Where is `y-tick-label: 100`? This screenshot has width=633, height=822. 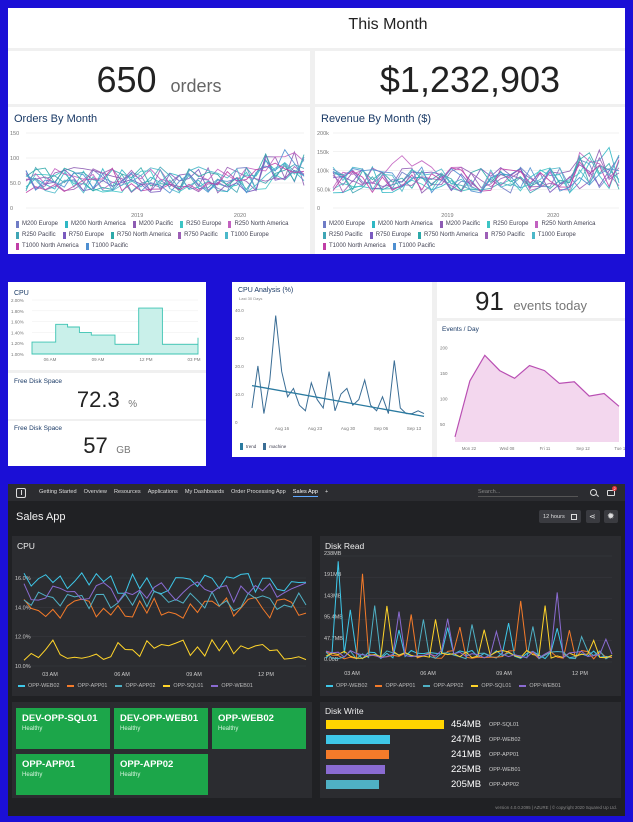 y-tick-label: 100 is located at coordinates (444, 399).